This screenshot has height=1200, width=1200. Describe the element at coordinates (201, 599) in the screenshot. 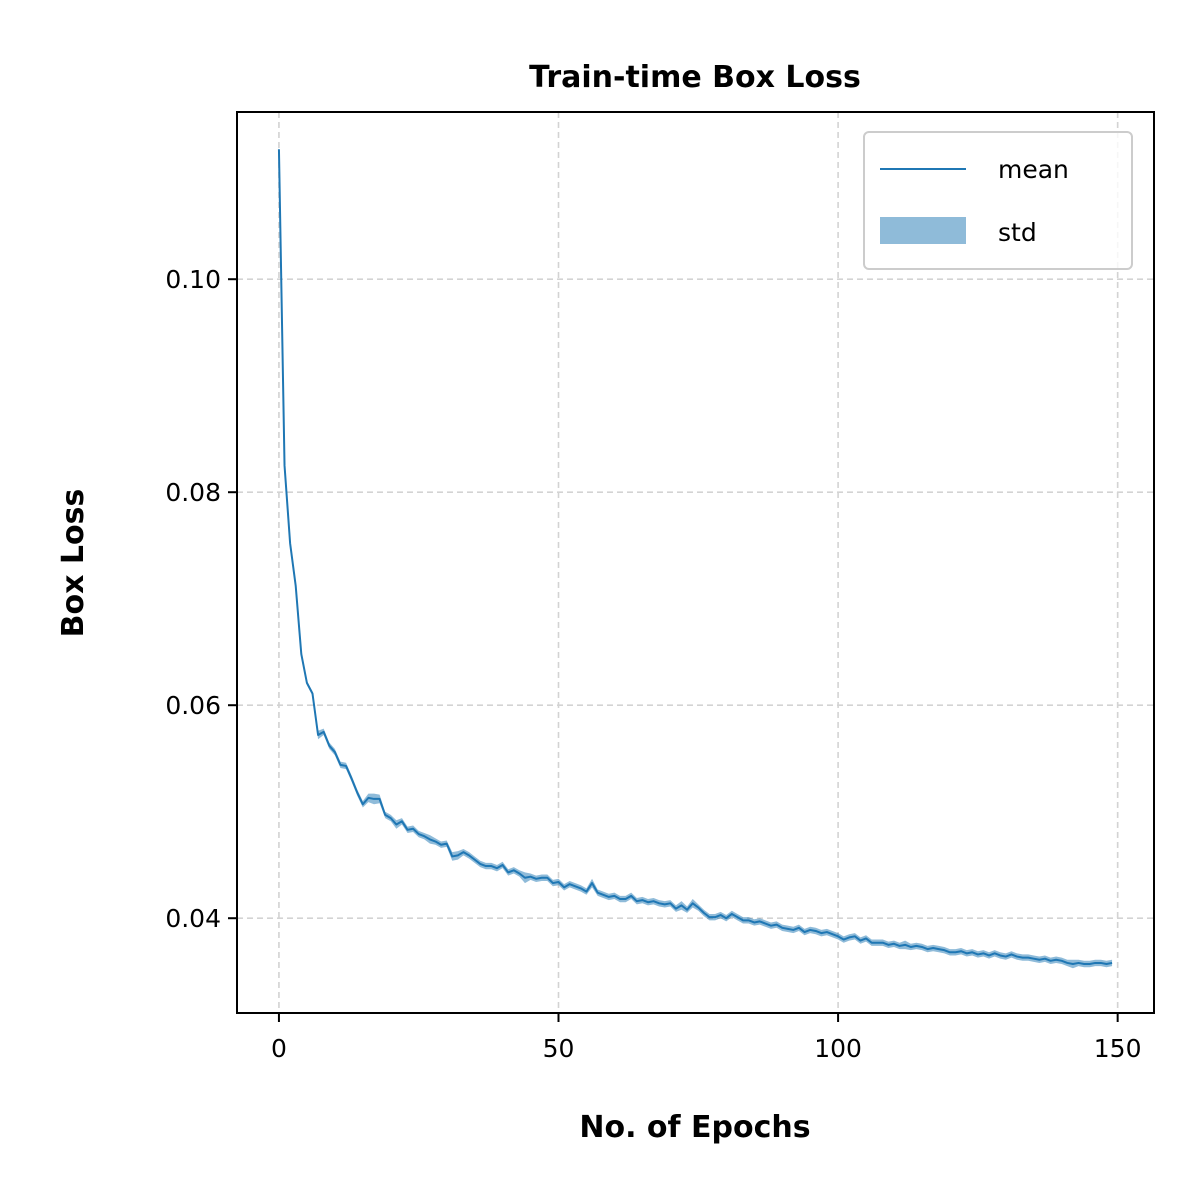

I see `y-axis-ticks: 0.04 0.06 0.08 0.10` at that location.